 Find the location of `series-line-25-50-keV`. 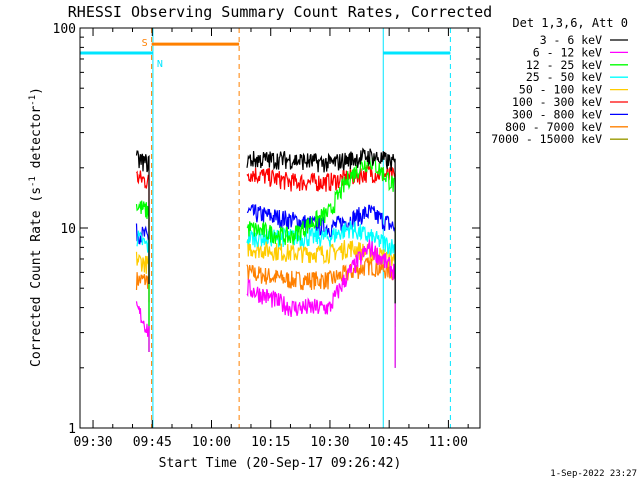

series-line-25-50-keV is located at coordinates (143, 291).